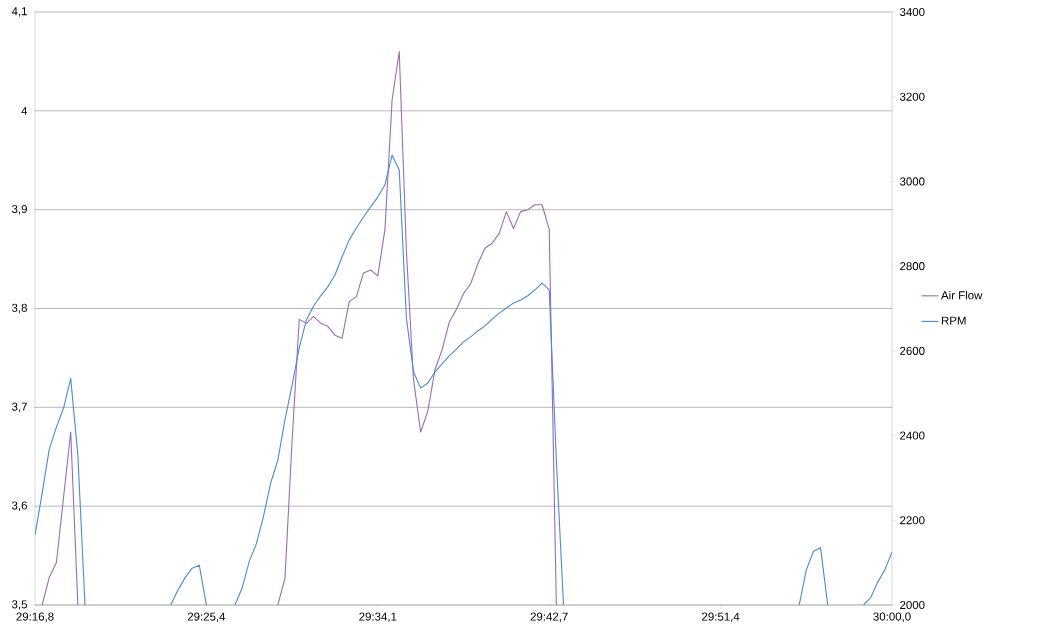 The width and height of the screenshot is (1051, 640). What do you see at coordinates (19, 12) in the screenshot?
I see `y-tick-label: 4,1` at bounding box center [19, 12].